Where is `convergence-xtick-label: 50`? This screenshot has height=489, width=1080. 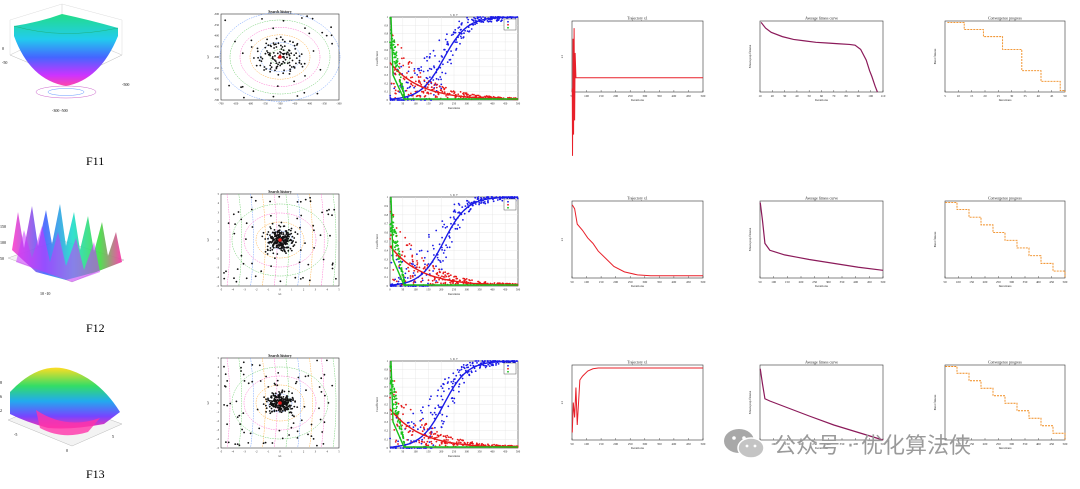 convergence-xtick-label: 50 is located at coordinates (945, 282).